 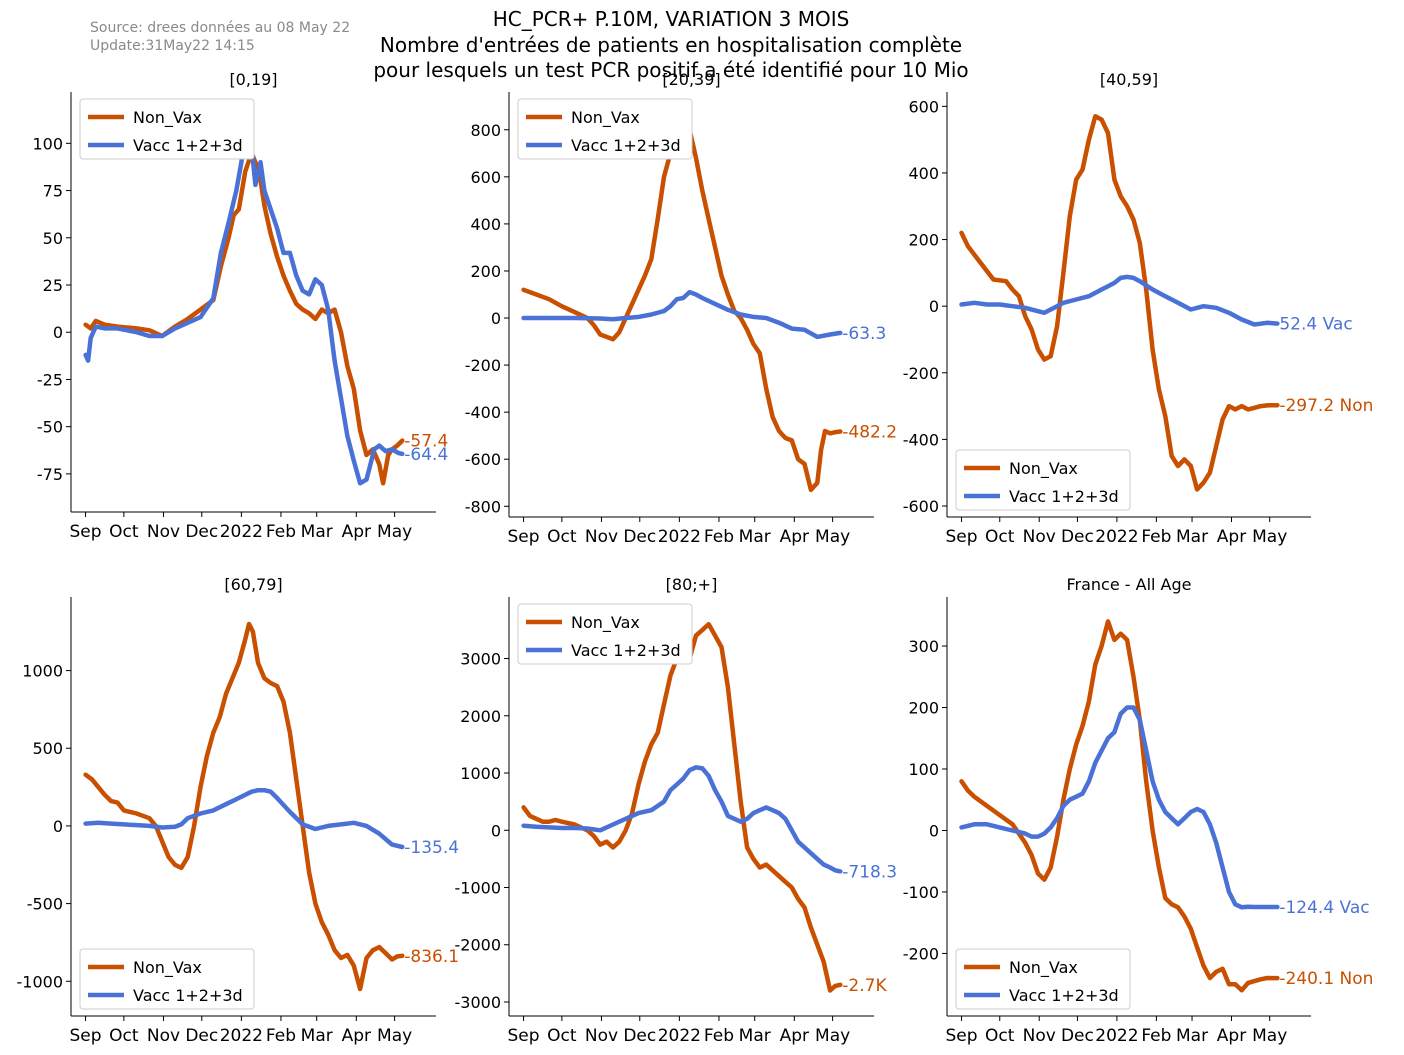 What do you see at coordinates (921, 892) in the screenshot?
I see `y-tick-label: -100` at bounding box center [921, 892].